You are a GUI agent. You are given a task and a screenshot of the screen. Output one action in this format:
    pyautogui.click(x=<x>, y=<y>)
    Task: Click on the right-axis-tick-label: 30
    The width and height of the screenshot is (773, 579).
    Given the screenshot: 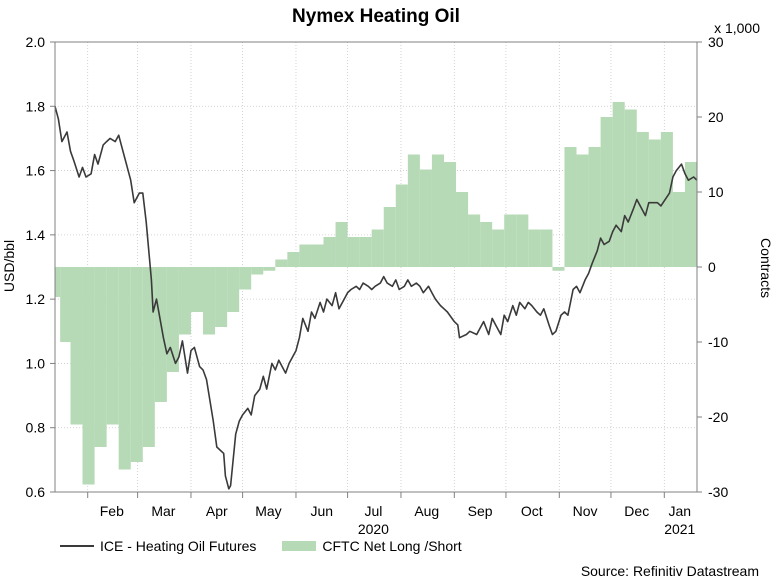 What is the action you would take?
    pyautogui.click(x=716, y=42)
    